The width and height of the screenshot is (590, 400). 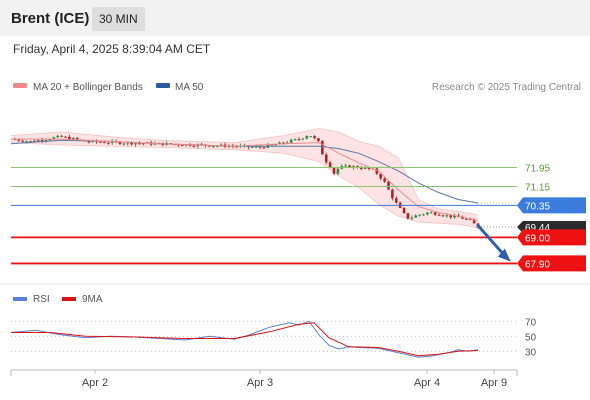 I want to click on x-tick-label: Apr 3, so click(x=260, y=383).